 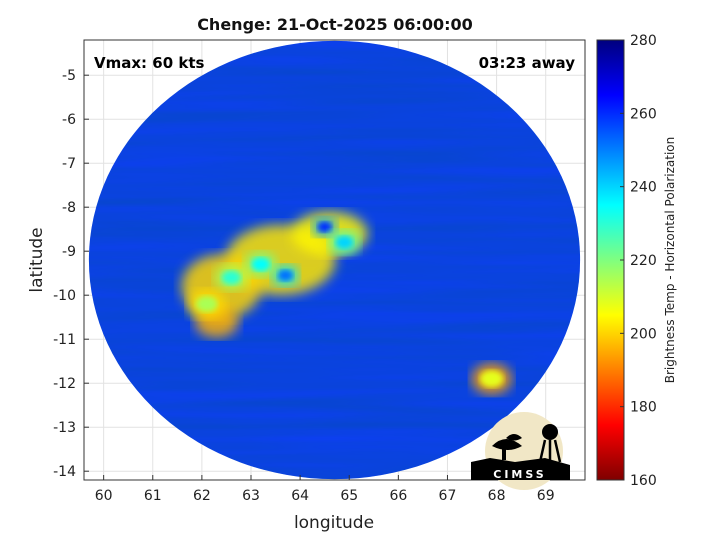 What do you see at coordinates (69, 164) in the screenshot?
I see `y-tick-label: -7` at bounding box center [69, 164].